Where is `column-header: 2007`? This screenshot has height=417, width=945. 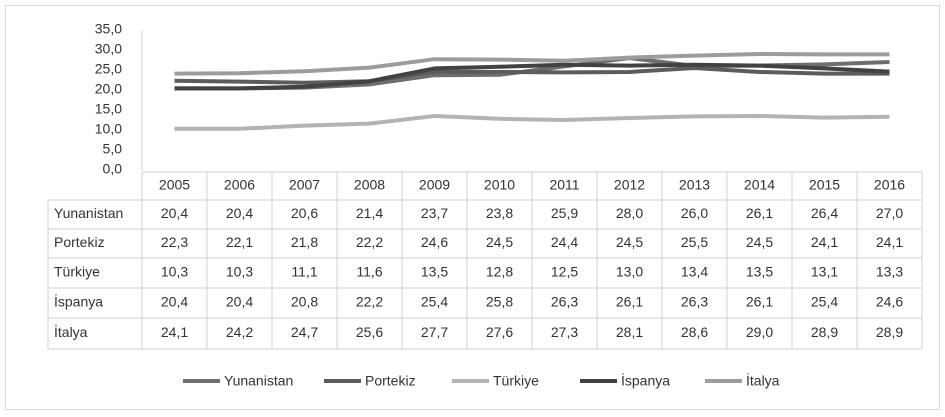 column-header: 2007 is located at coordinates (304, 185).